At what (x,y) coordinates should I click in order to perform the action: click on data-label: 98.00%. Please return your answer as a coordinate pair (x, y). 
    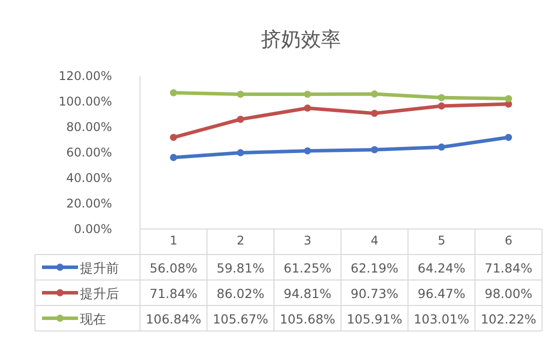
    Looking at the image, I should click on (508, 293).